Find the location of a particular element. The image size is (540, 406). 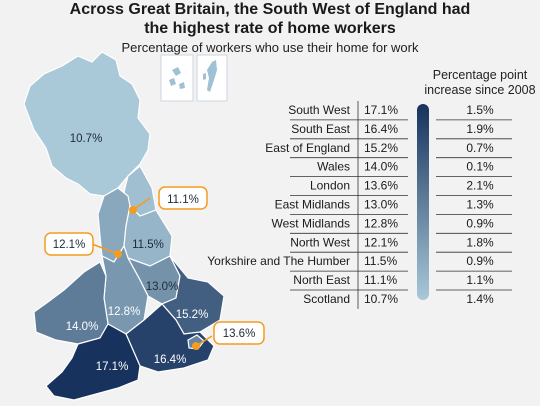

callout-box-north-west is located at coordinates (69, 244).